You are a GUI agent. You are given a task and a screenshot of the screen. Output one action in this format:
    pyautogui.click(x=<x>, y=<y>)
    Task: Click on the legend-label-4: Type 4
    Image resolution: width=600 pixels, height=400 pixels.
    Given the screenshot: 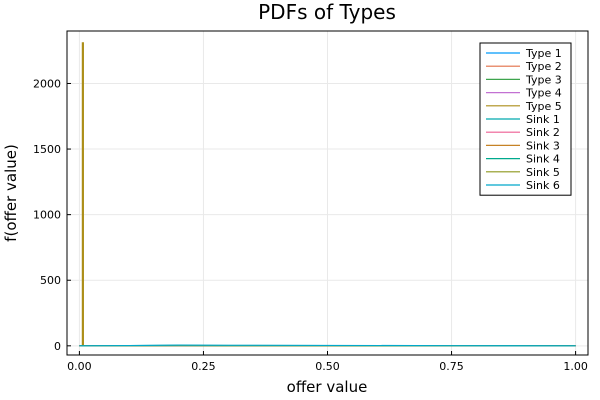 What is the action you would take?
    pyautogui.click(x=543, y=93)
    